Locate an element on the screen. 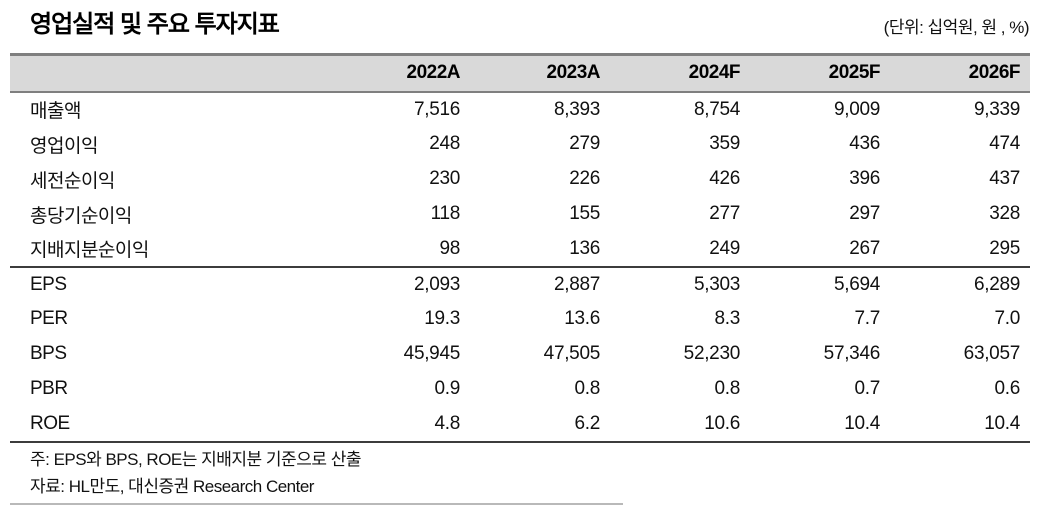 Image resolution: width=1039 pixels, height=506 pixels. row-label: 지배지분순이익 is located at coordinates (89, 250).